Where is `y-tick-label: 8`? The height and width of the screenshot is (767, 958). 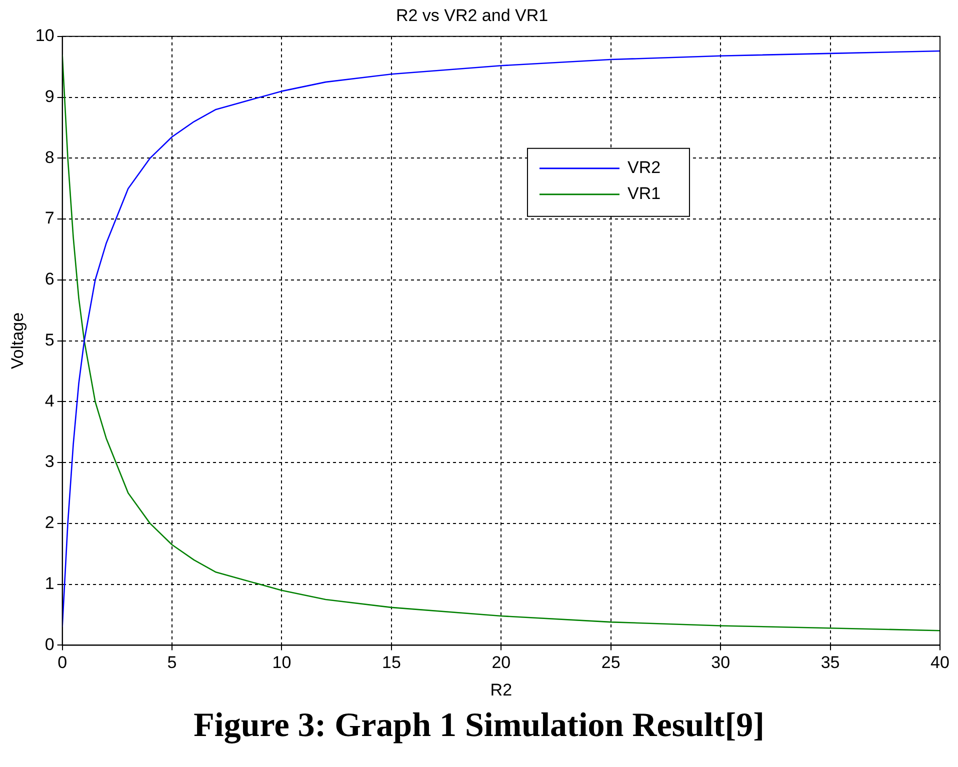
y-tick-label: 8 is located at coordinates (49, 157).